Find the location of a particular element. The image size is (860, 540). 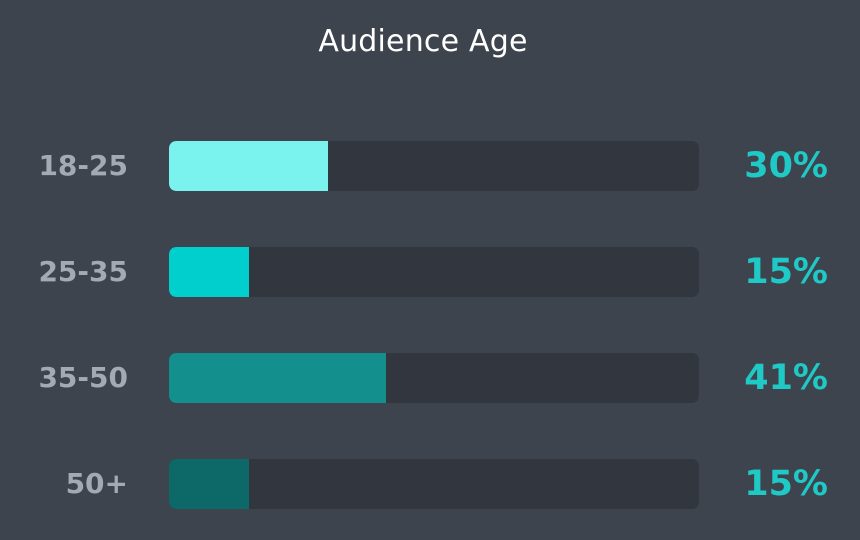

value-label: 41% is located at coordinates (786, 378).